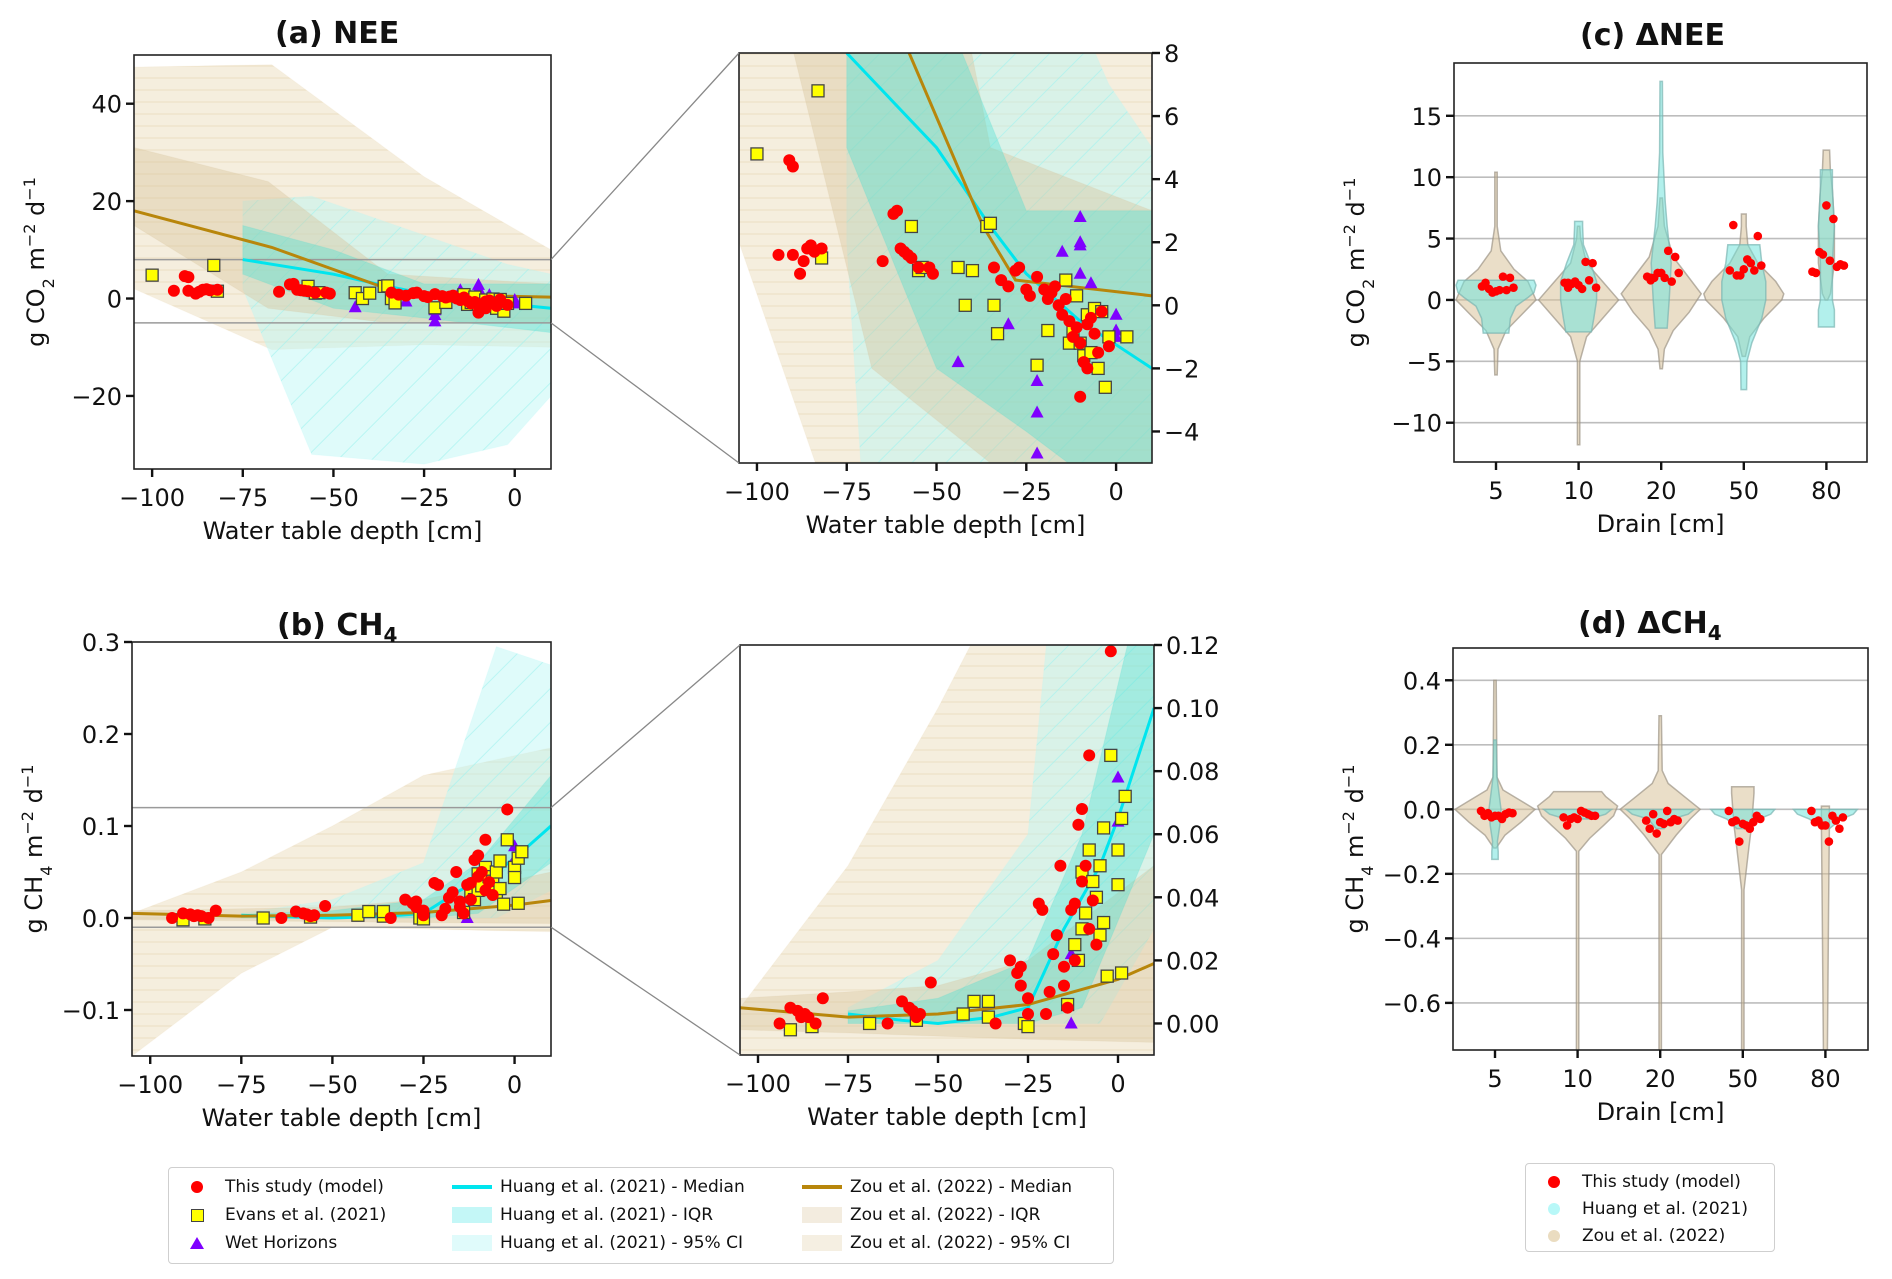 The image size is (1892, 1279). What do you see at coordinates (1652, 35) in the screenshot?
I see `title-c: (c) ΔNEE` at bounding box center [1652, 35].